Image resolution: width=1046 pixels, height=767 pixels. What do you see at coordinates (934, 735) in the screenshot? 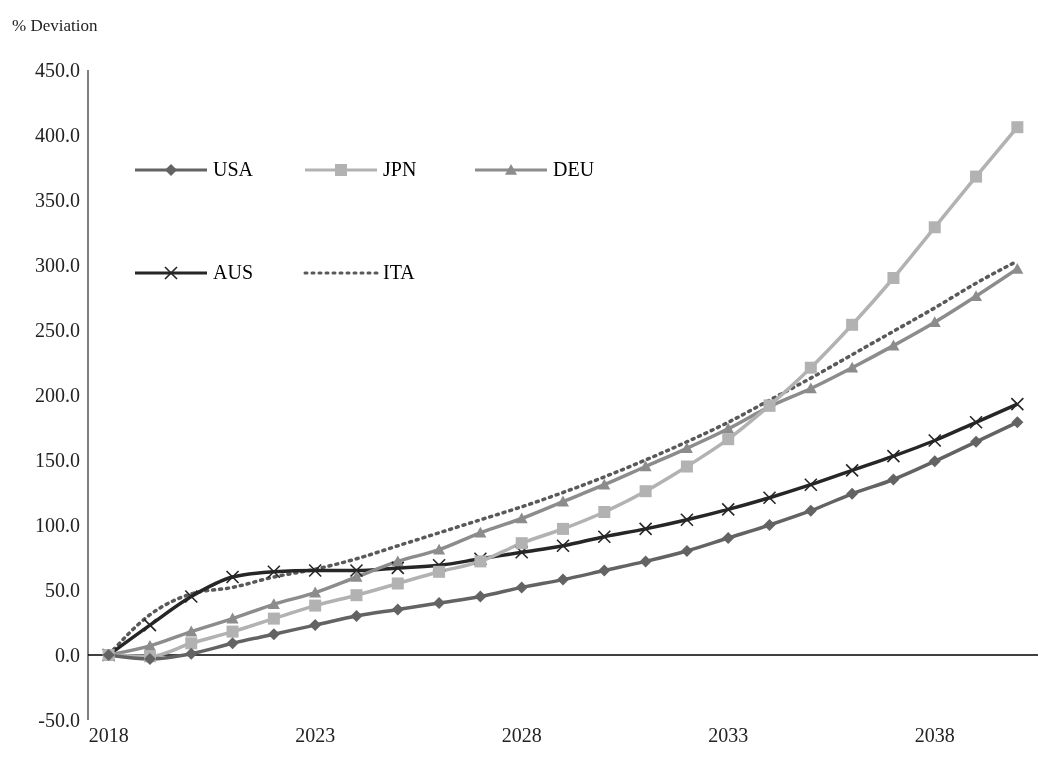
I see `x-tick-label: 2038` at bounding box center [934, 735].